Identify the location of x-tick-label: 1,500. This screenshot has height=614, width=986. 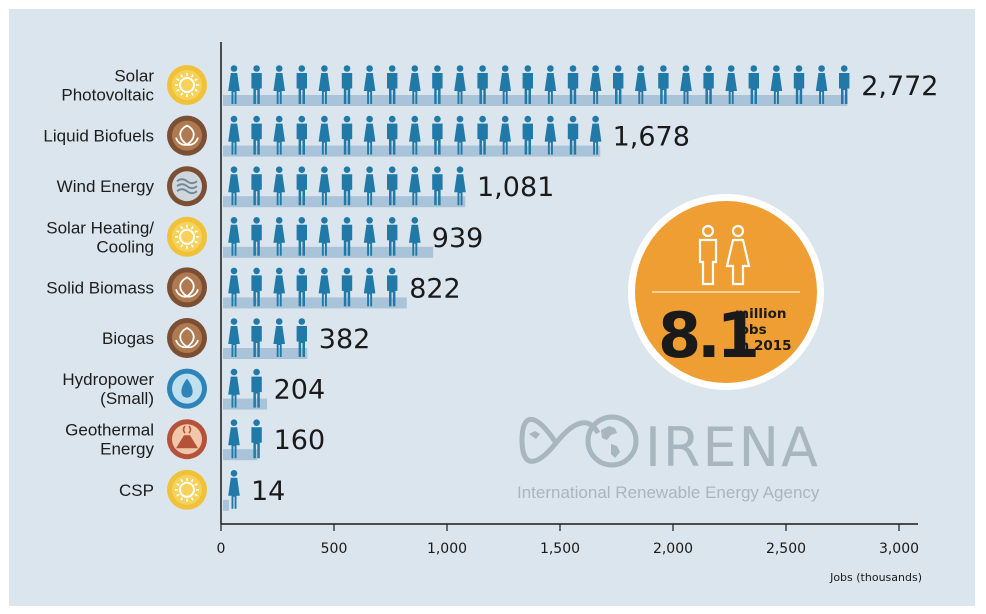
(560, 549).